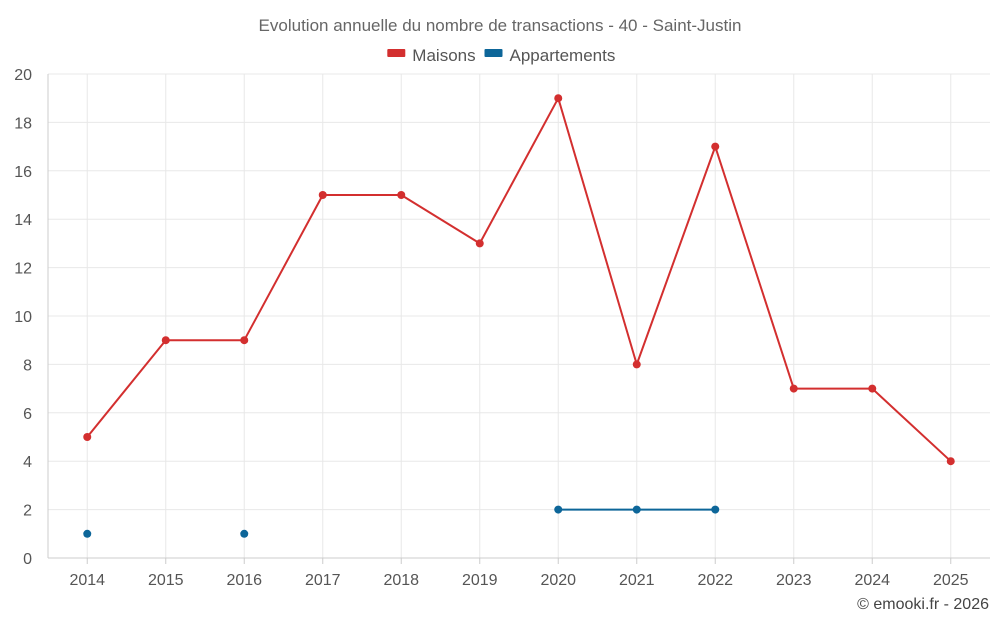  What do you see at coordinates (872, 580) in the screenshot?
I see `x-tick-label: 2024` at bounding box center [872, 580].